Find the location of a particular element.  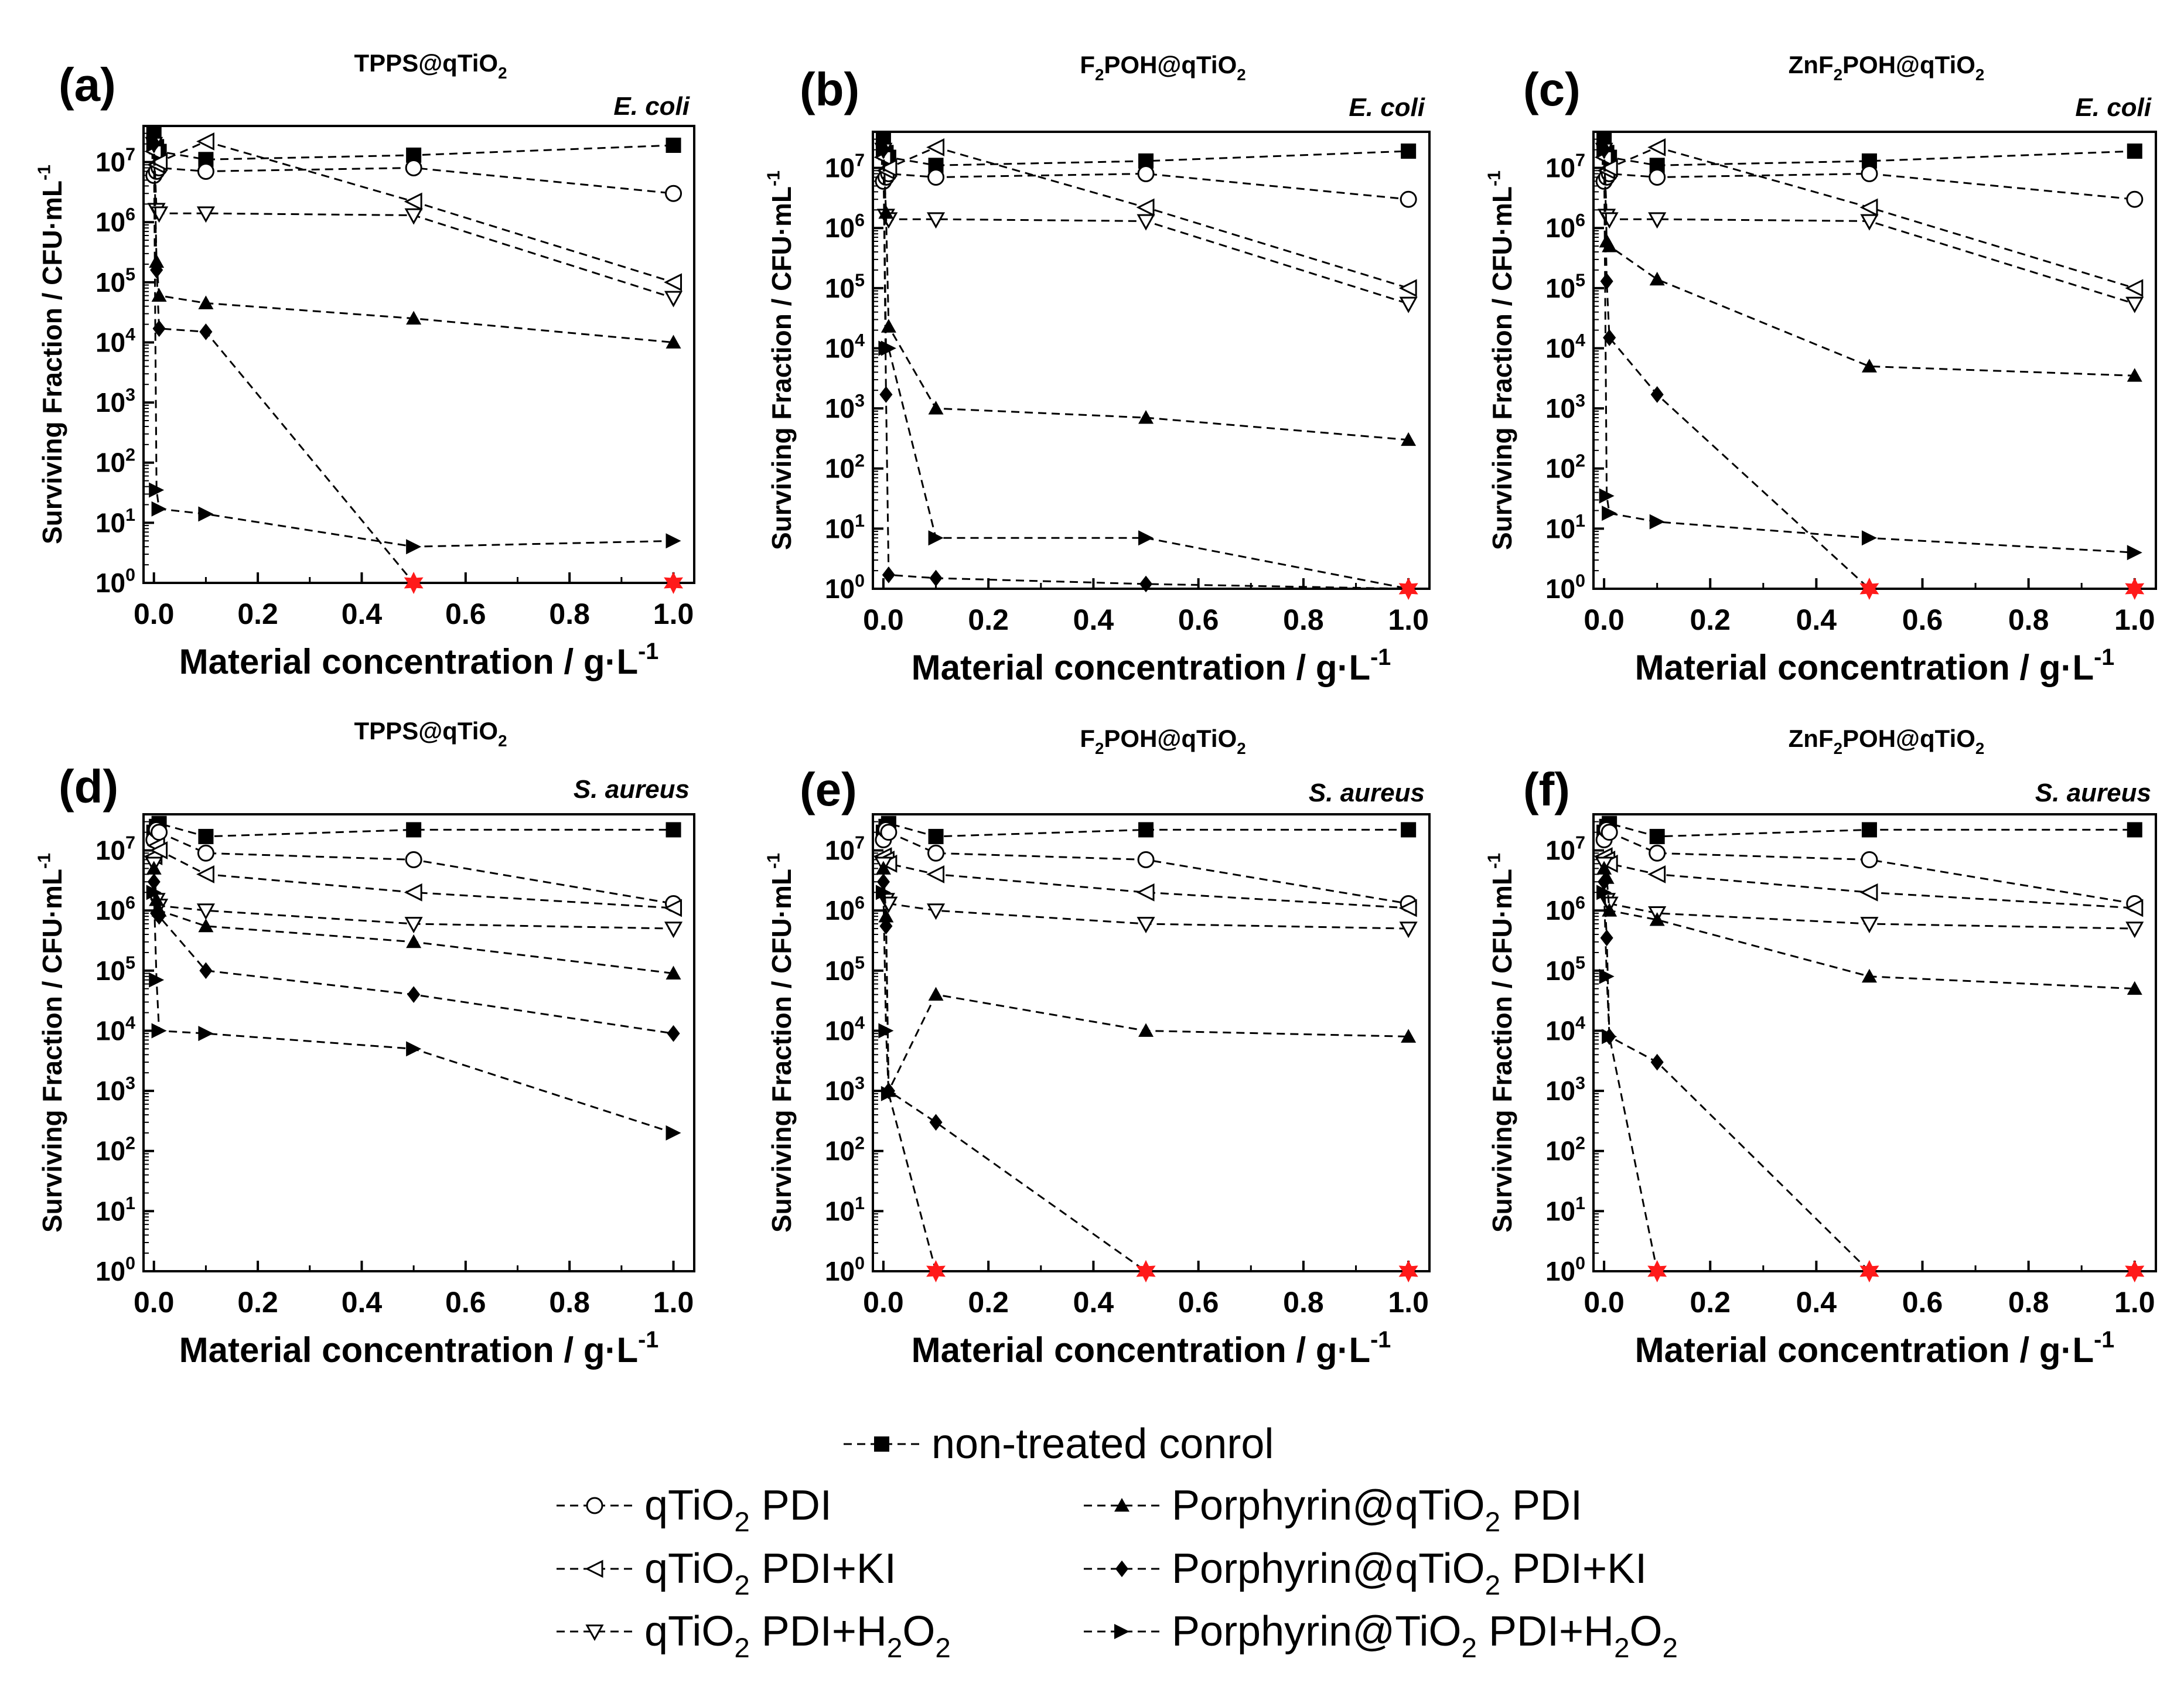

text-run: 7 is located at coordinates (130, 154).